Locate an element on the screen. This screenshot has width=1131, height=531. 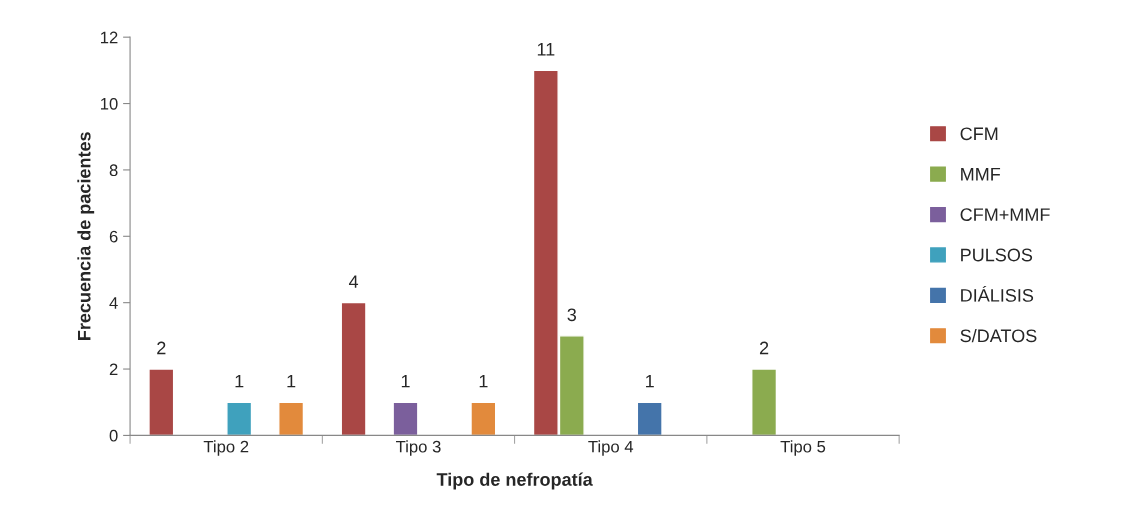
y-tick-label: 0 is located at coordinates (113, 435).